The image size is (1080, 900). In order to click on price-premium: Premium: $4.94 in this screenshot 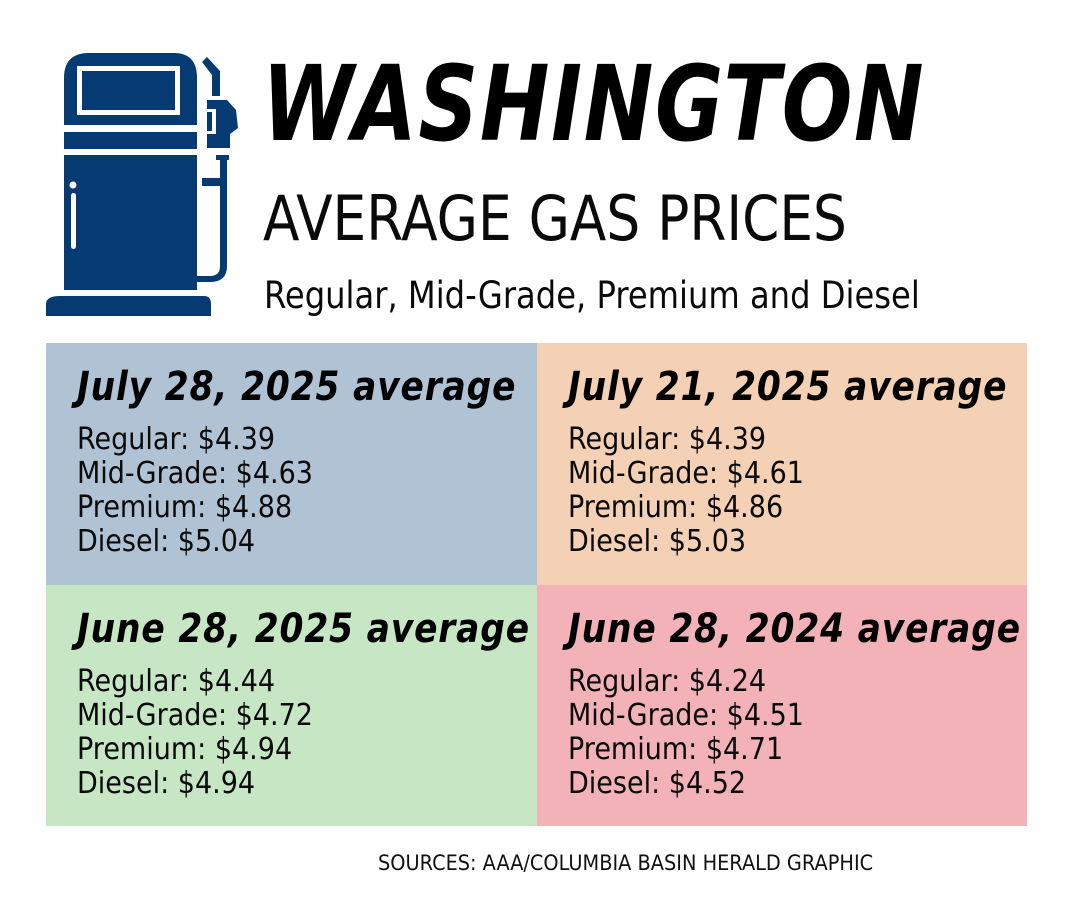, I will do `click(185, 749)`.